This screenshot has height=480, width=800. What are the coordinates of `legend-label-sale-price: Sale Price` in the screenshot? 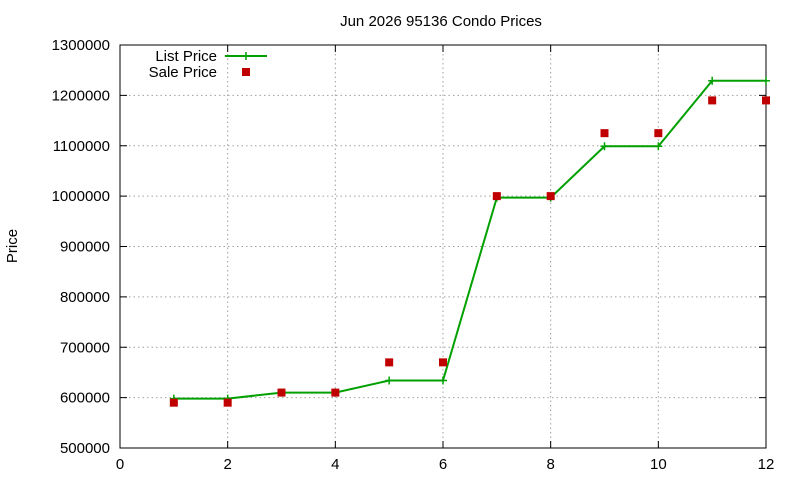 It's located at (183, 72).